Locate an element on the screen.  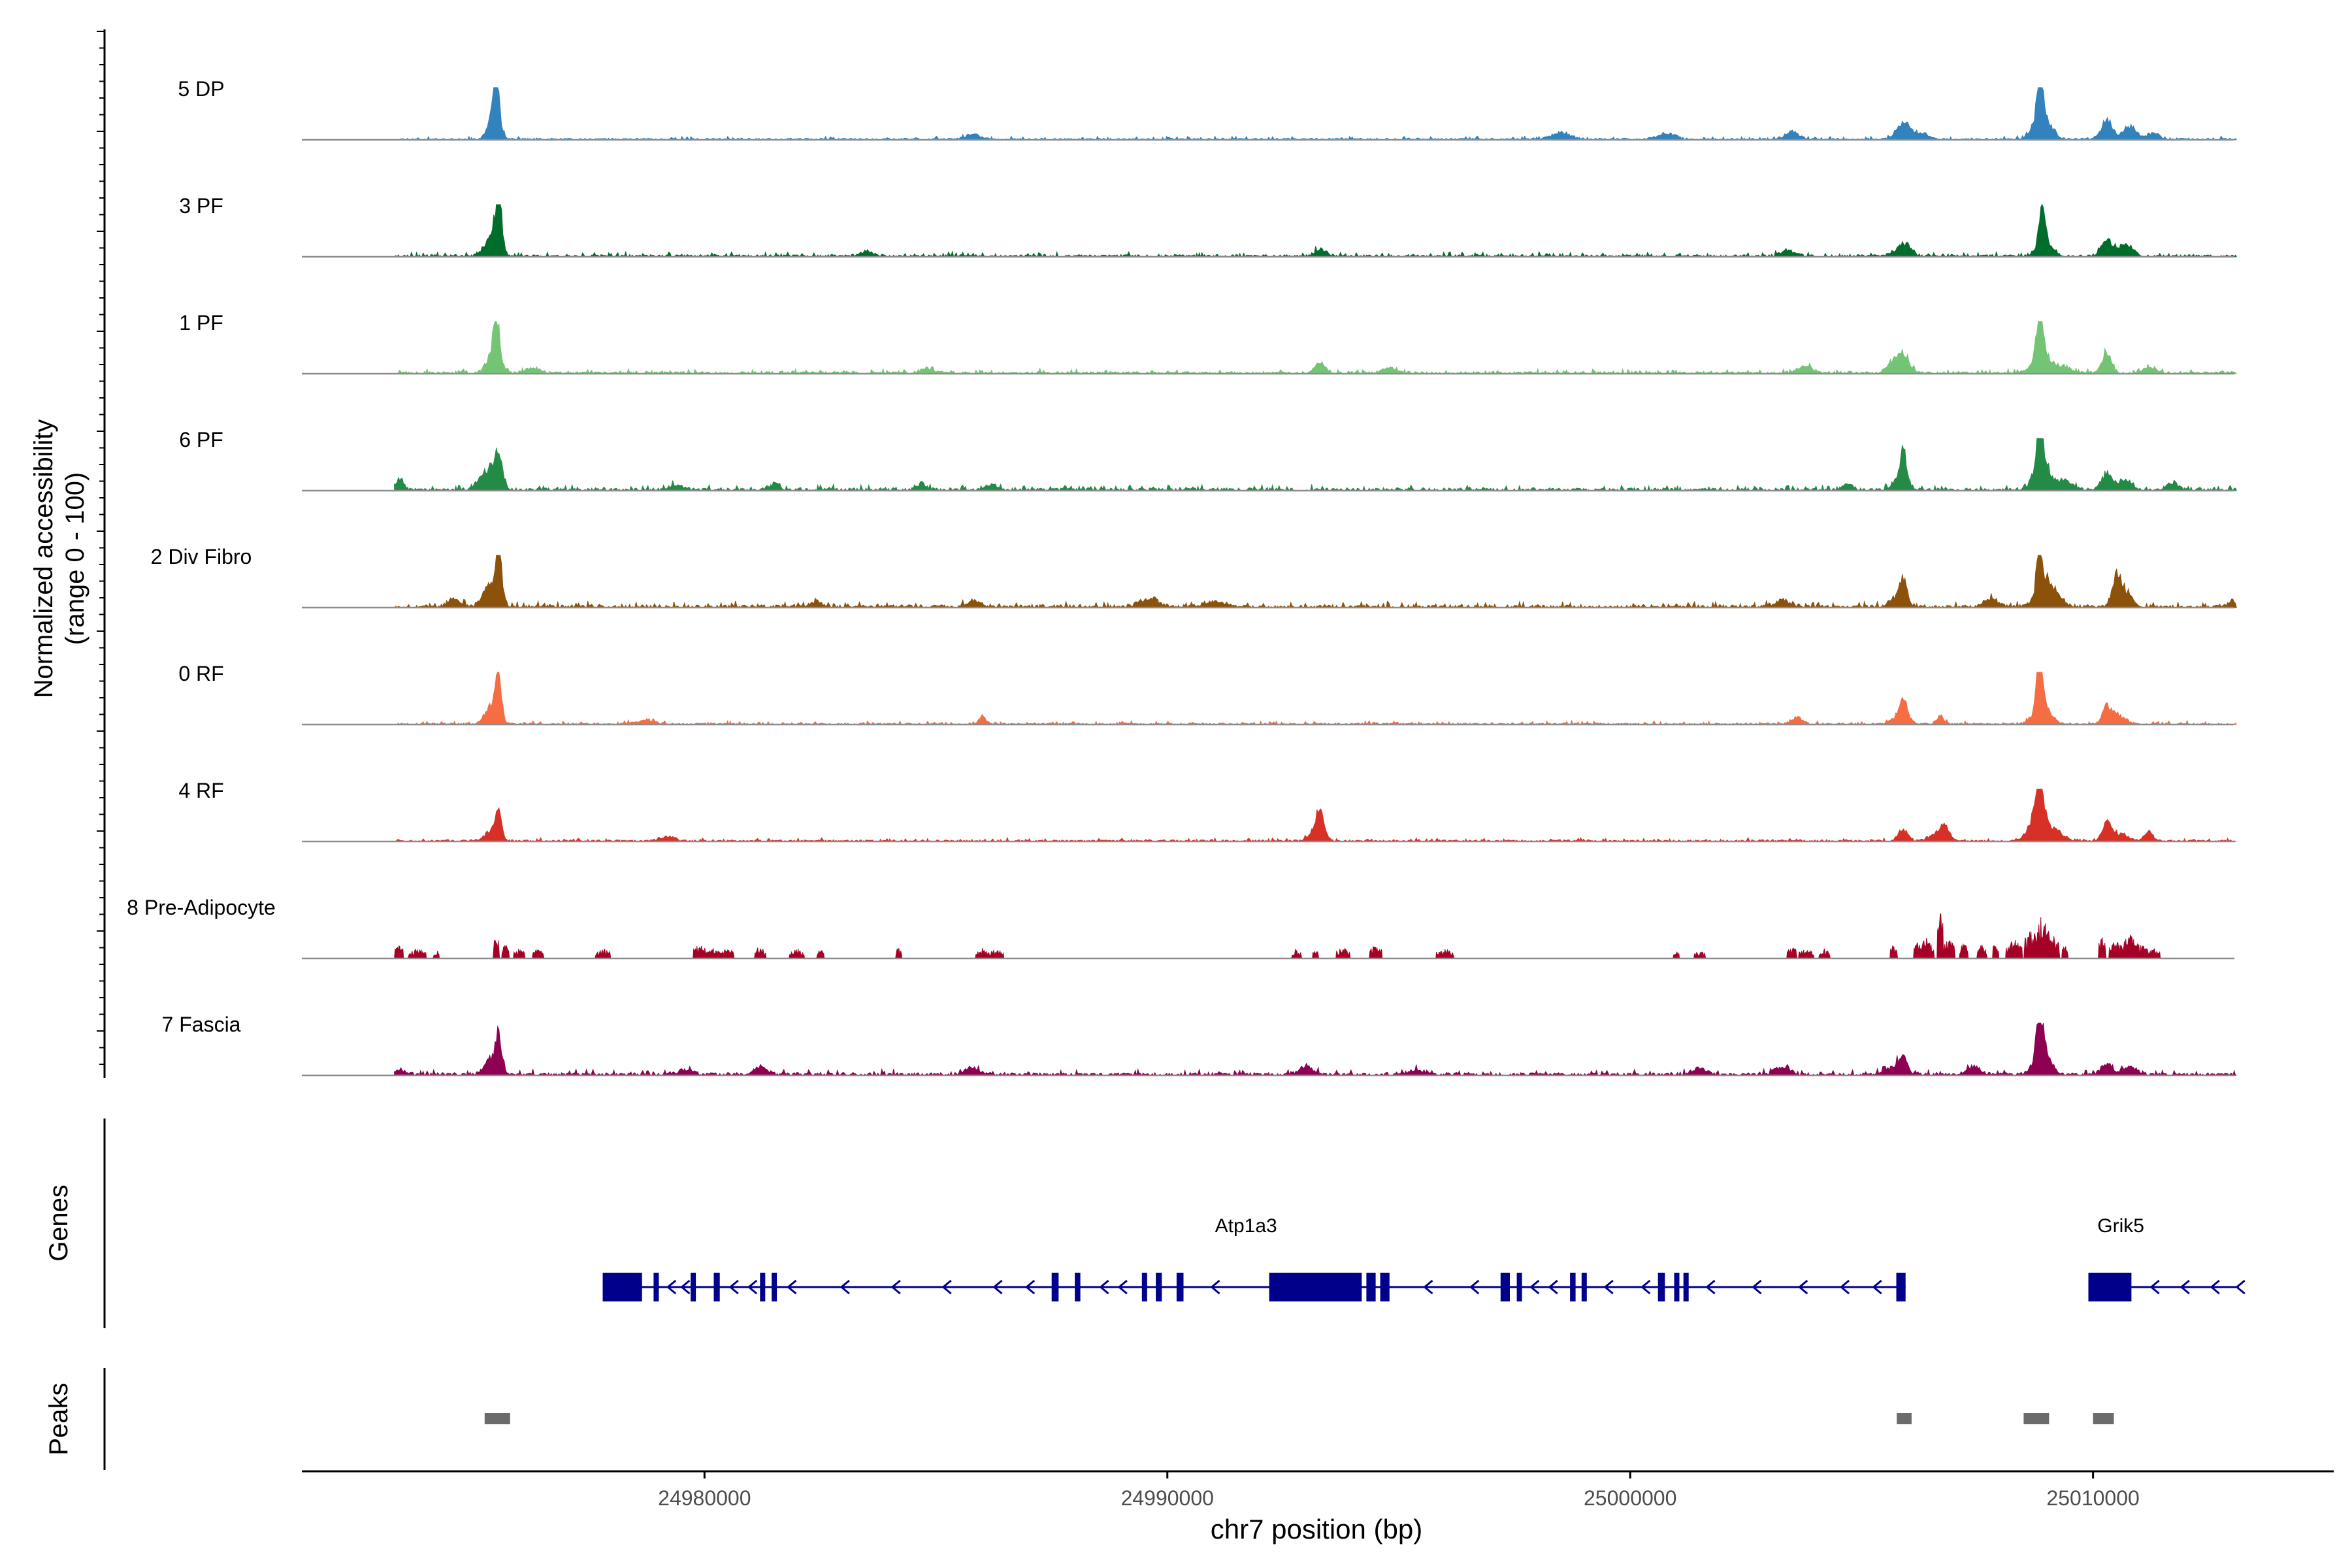
x-axis-label: chr7 position (bp) is located at coordinates (1317, 1529).